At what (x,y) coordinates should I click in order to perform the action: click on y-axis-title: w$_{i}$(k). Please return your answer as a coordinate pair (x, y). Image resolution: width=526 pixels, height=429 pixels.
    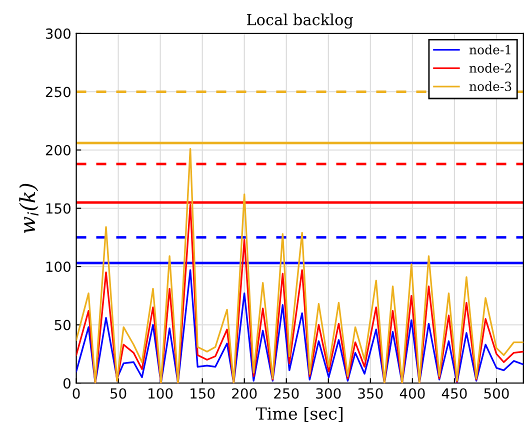
    Looking at the image, I should click on (28, 208).